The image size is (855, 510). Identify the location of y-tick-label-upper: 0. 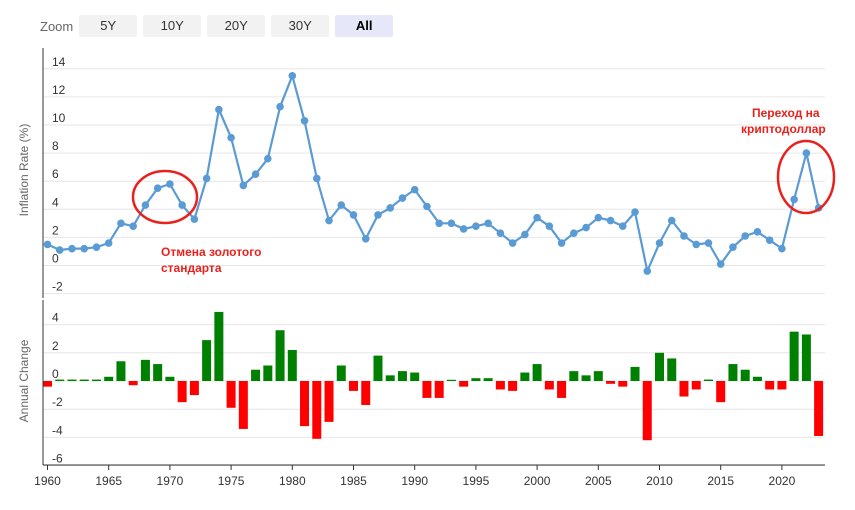
(55, 259).